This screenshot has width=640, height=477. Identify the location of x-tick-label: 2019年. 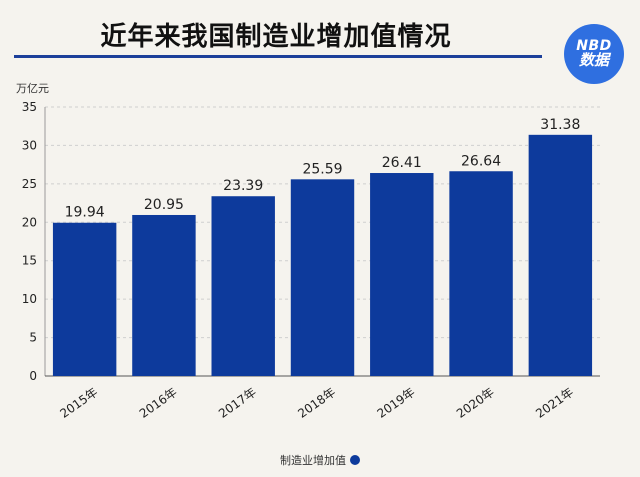
(396, 403).